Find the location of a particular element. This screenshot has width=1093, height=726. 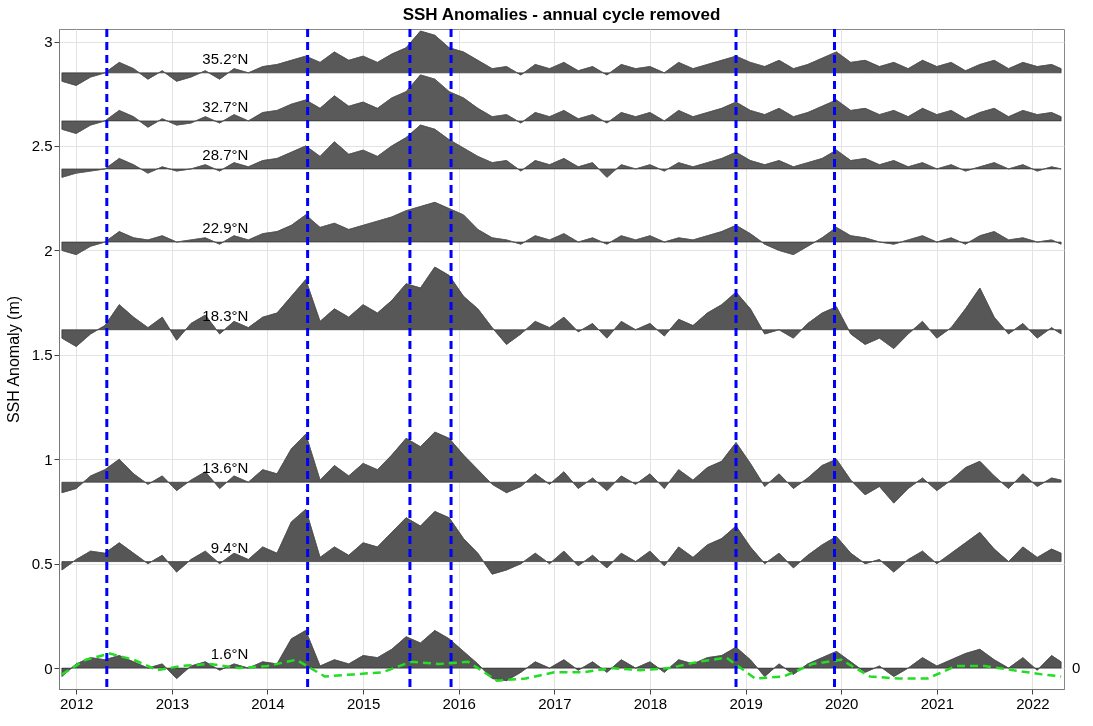

series-label: 35.2°N is located at coordinates (225, 58).